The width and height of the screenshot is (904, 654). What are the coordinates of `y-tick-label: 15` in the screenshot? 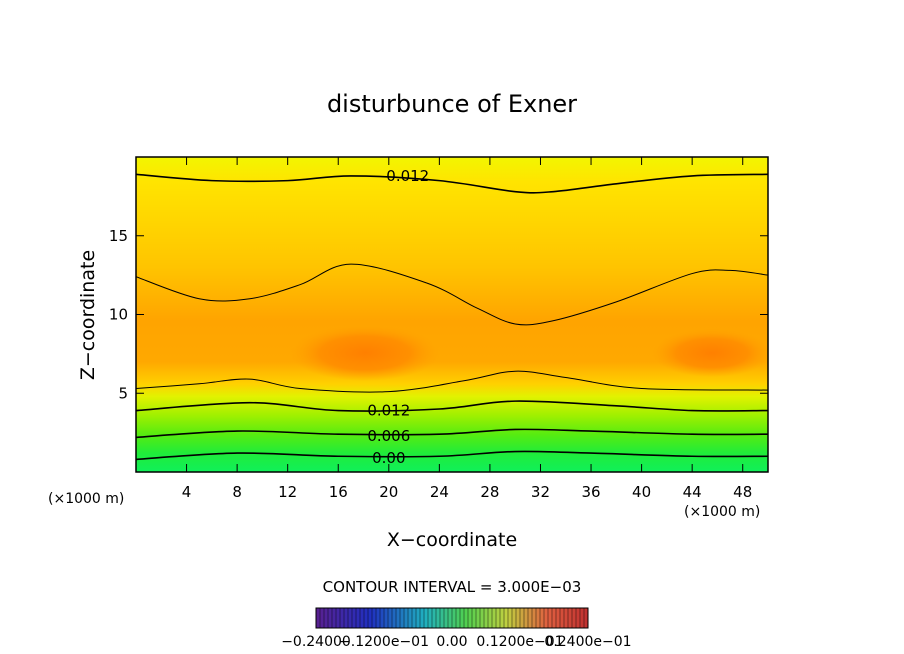 It's located at (118, 236).